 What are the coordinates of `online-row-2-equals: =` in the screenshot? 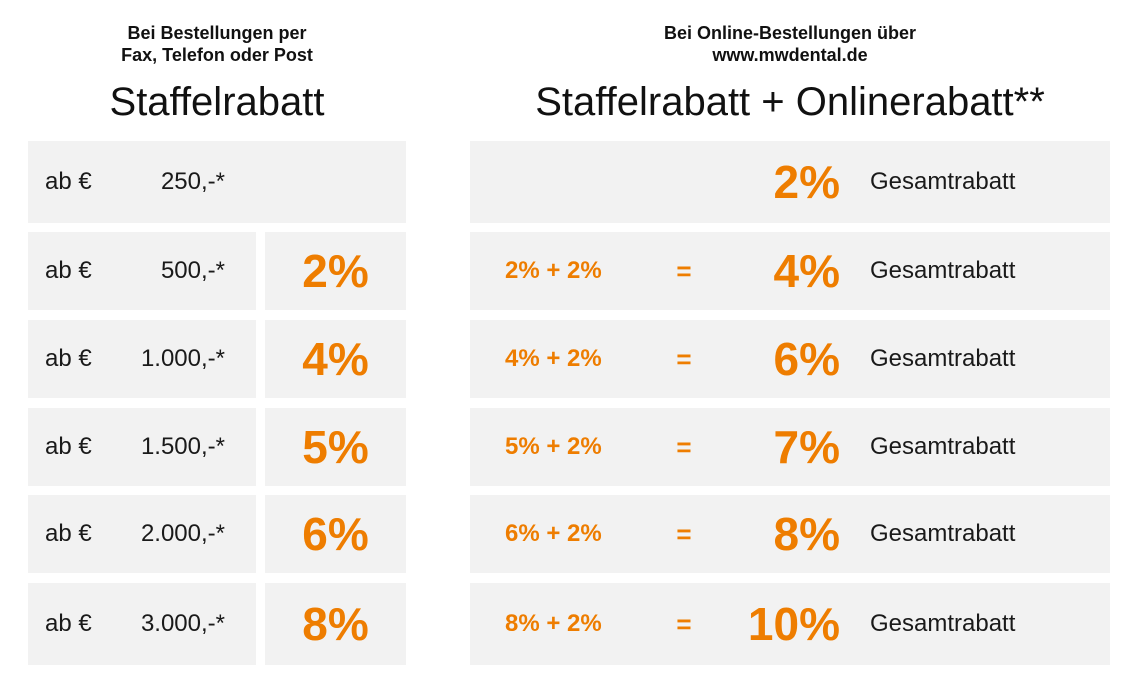 It's located at (684, 358).